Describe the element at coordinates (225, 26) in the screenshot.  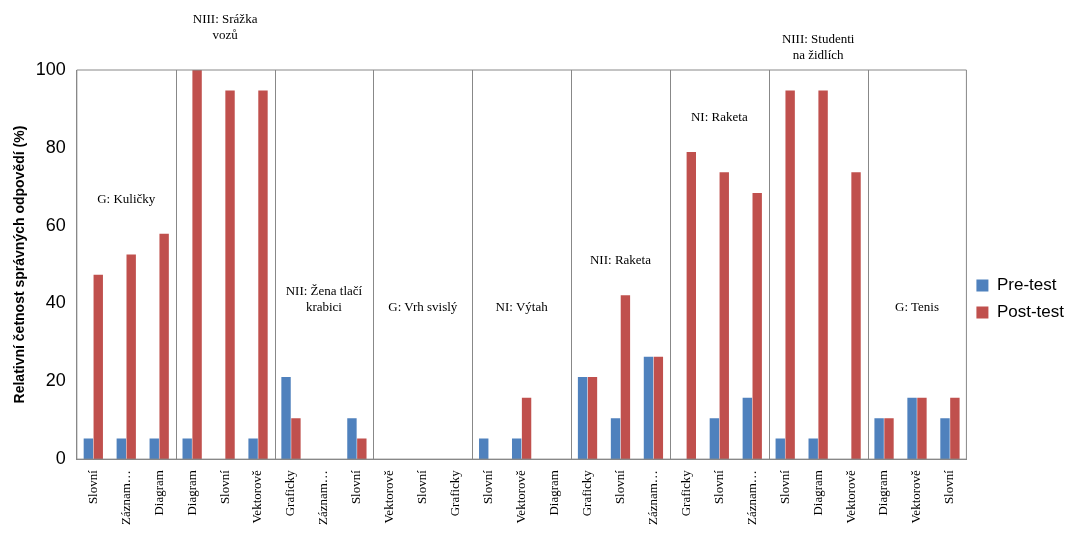
I see `text: NIII: Srážka vozů` at that location.